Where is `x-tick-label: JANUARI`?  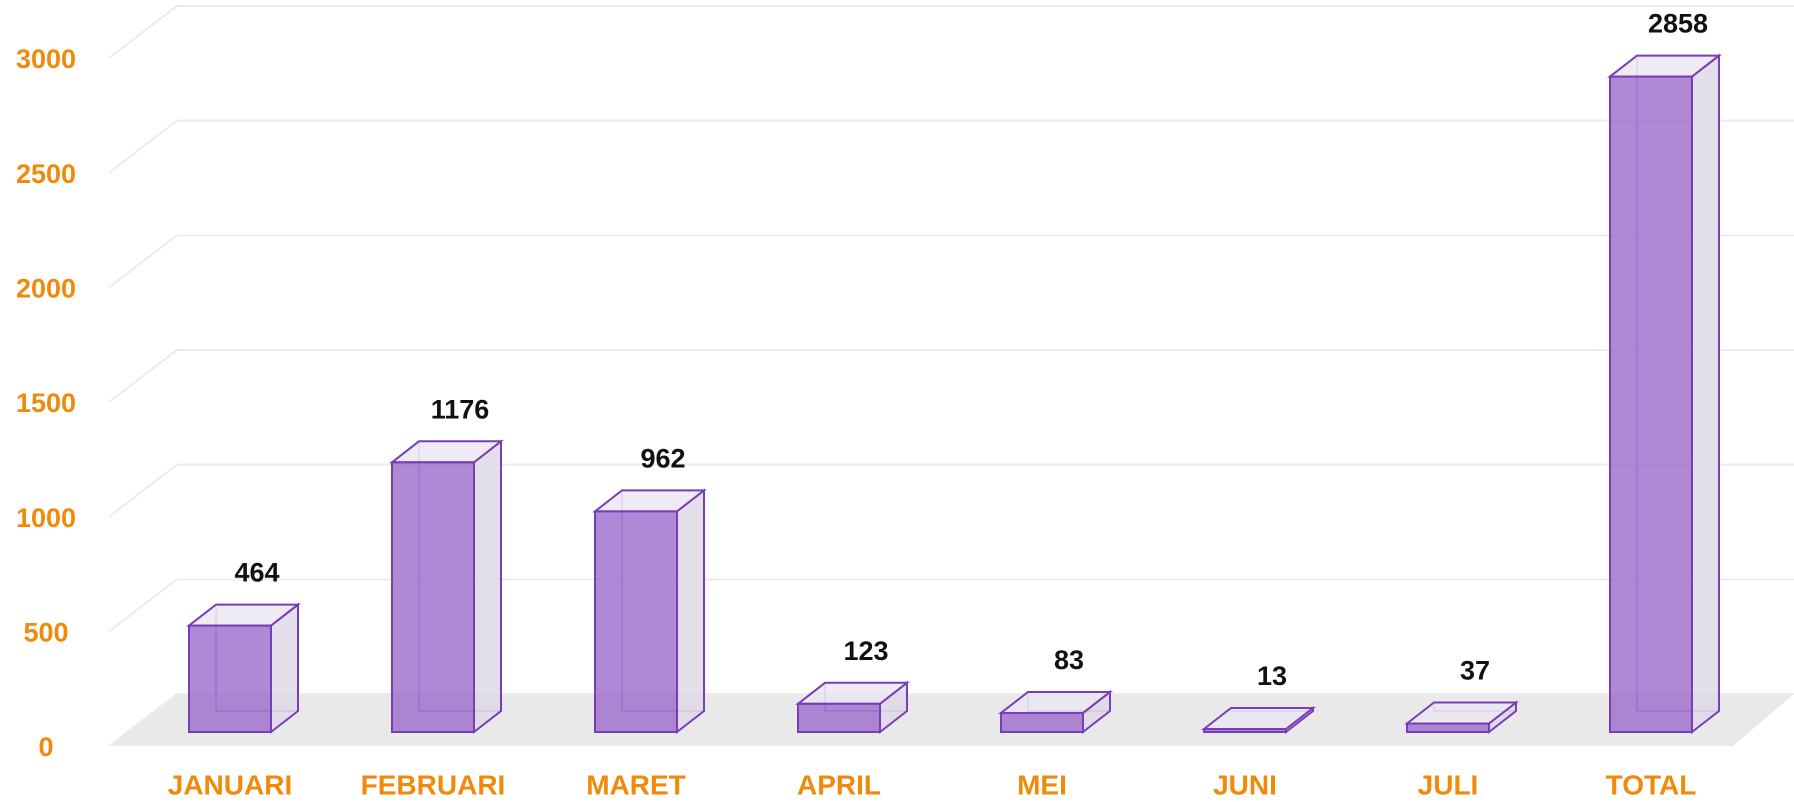
x-tick-label: JANUARI is located at coordinates (230, 784).